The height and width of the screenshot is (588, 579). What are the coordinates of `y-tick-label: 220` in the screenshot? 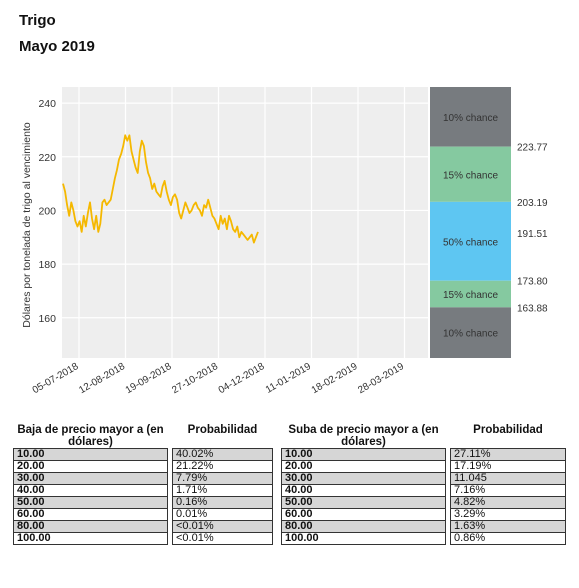 It's located at (47, 158).